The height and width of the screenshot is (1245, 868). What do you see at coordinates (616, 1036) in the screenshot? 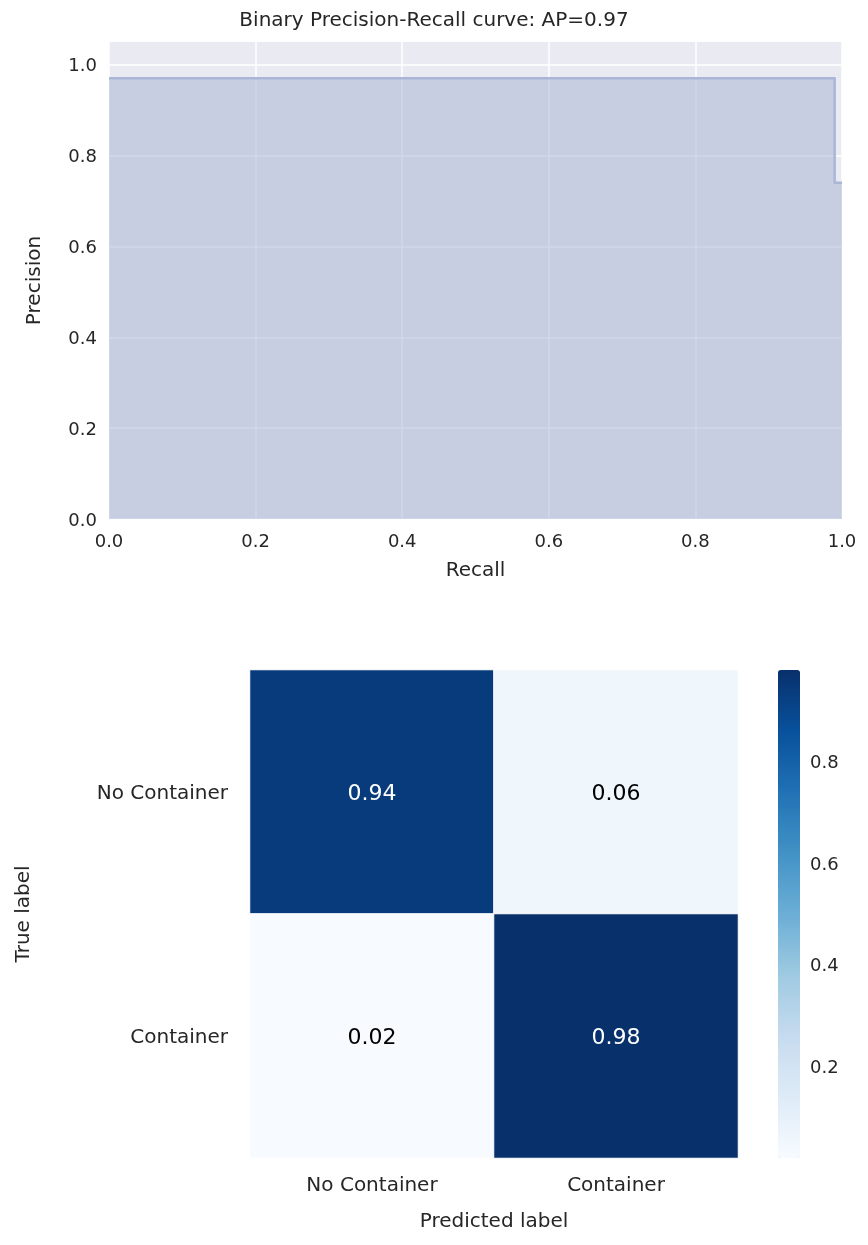
I see `data-label: 0.98` at bounding box center [616, 1036].